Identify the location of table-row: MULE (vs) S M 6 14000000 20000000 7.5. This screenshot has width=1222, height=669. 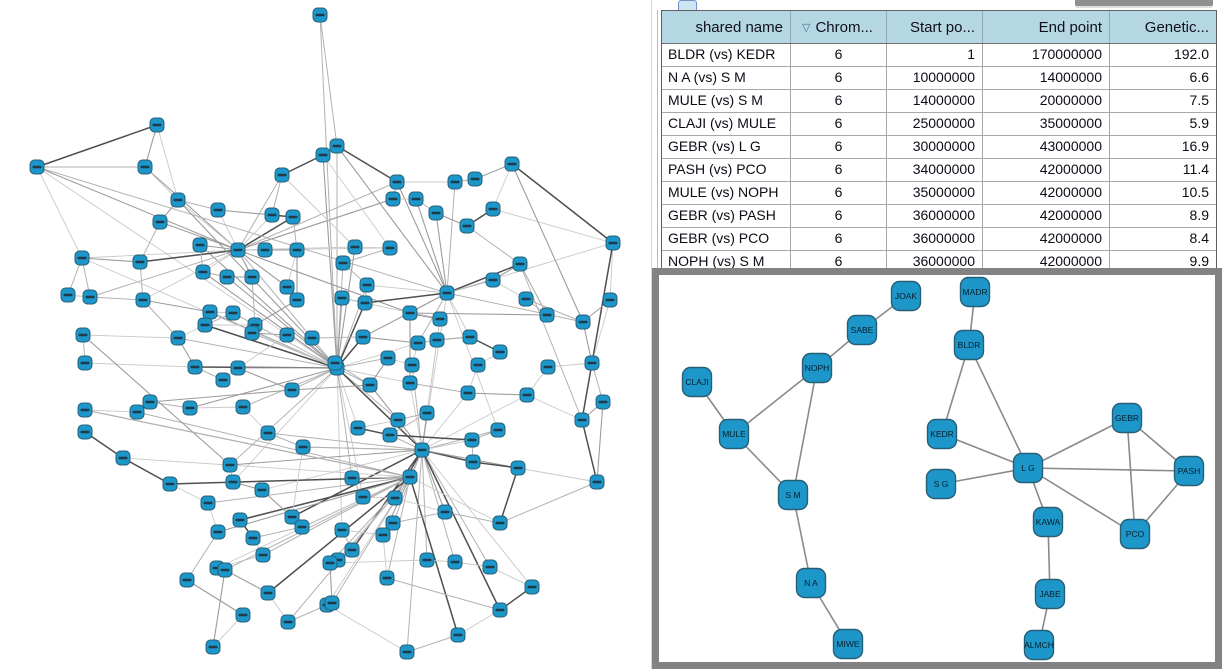
(939, 101).